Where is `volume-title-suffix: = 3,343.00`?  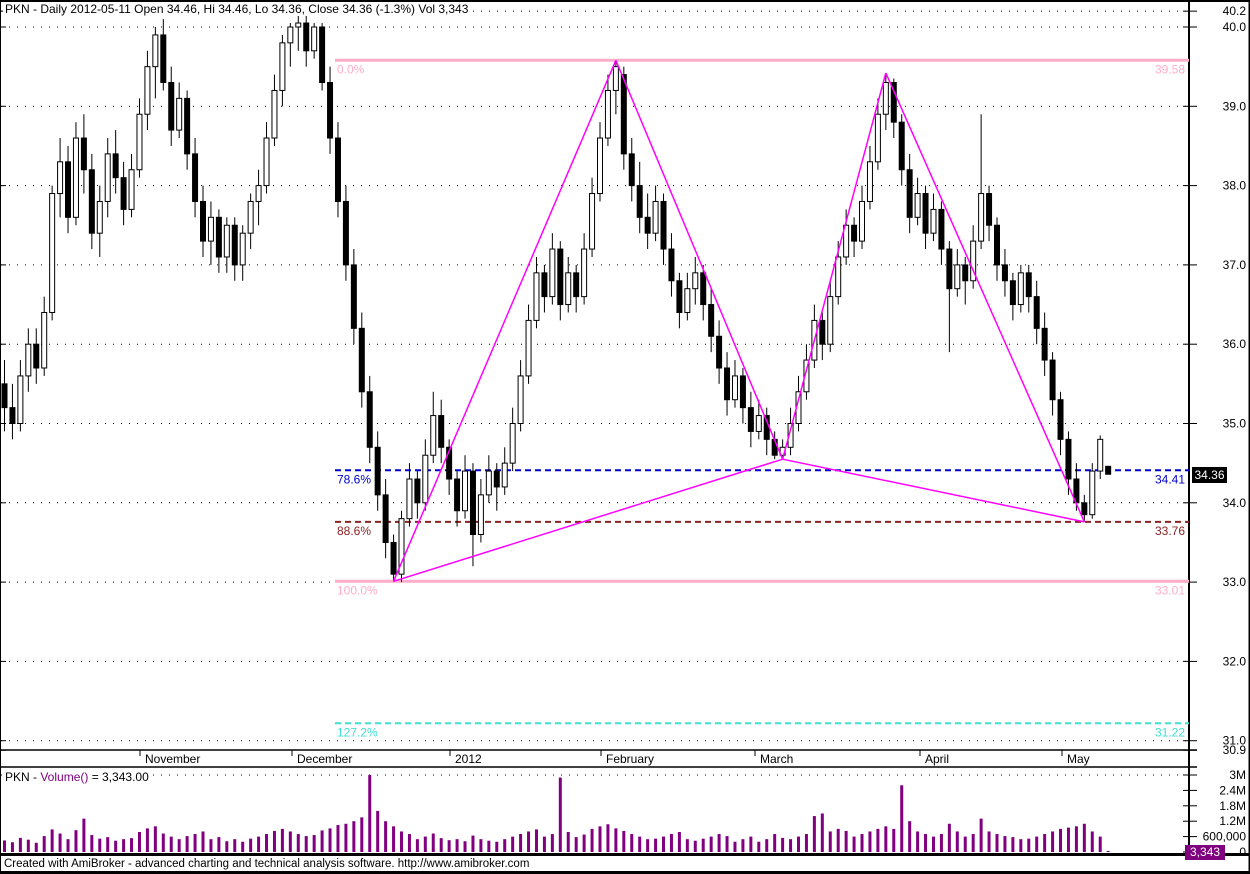
volume-title-suffix: = 3,343.00 is located at coordinates (118, 777).